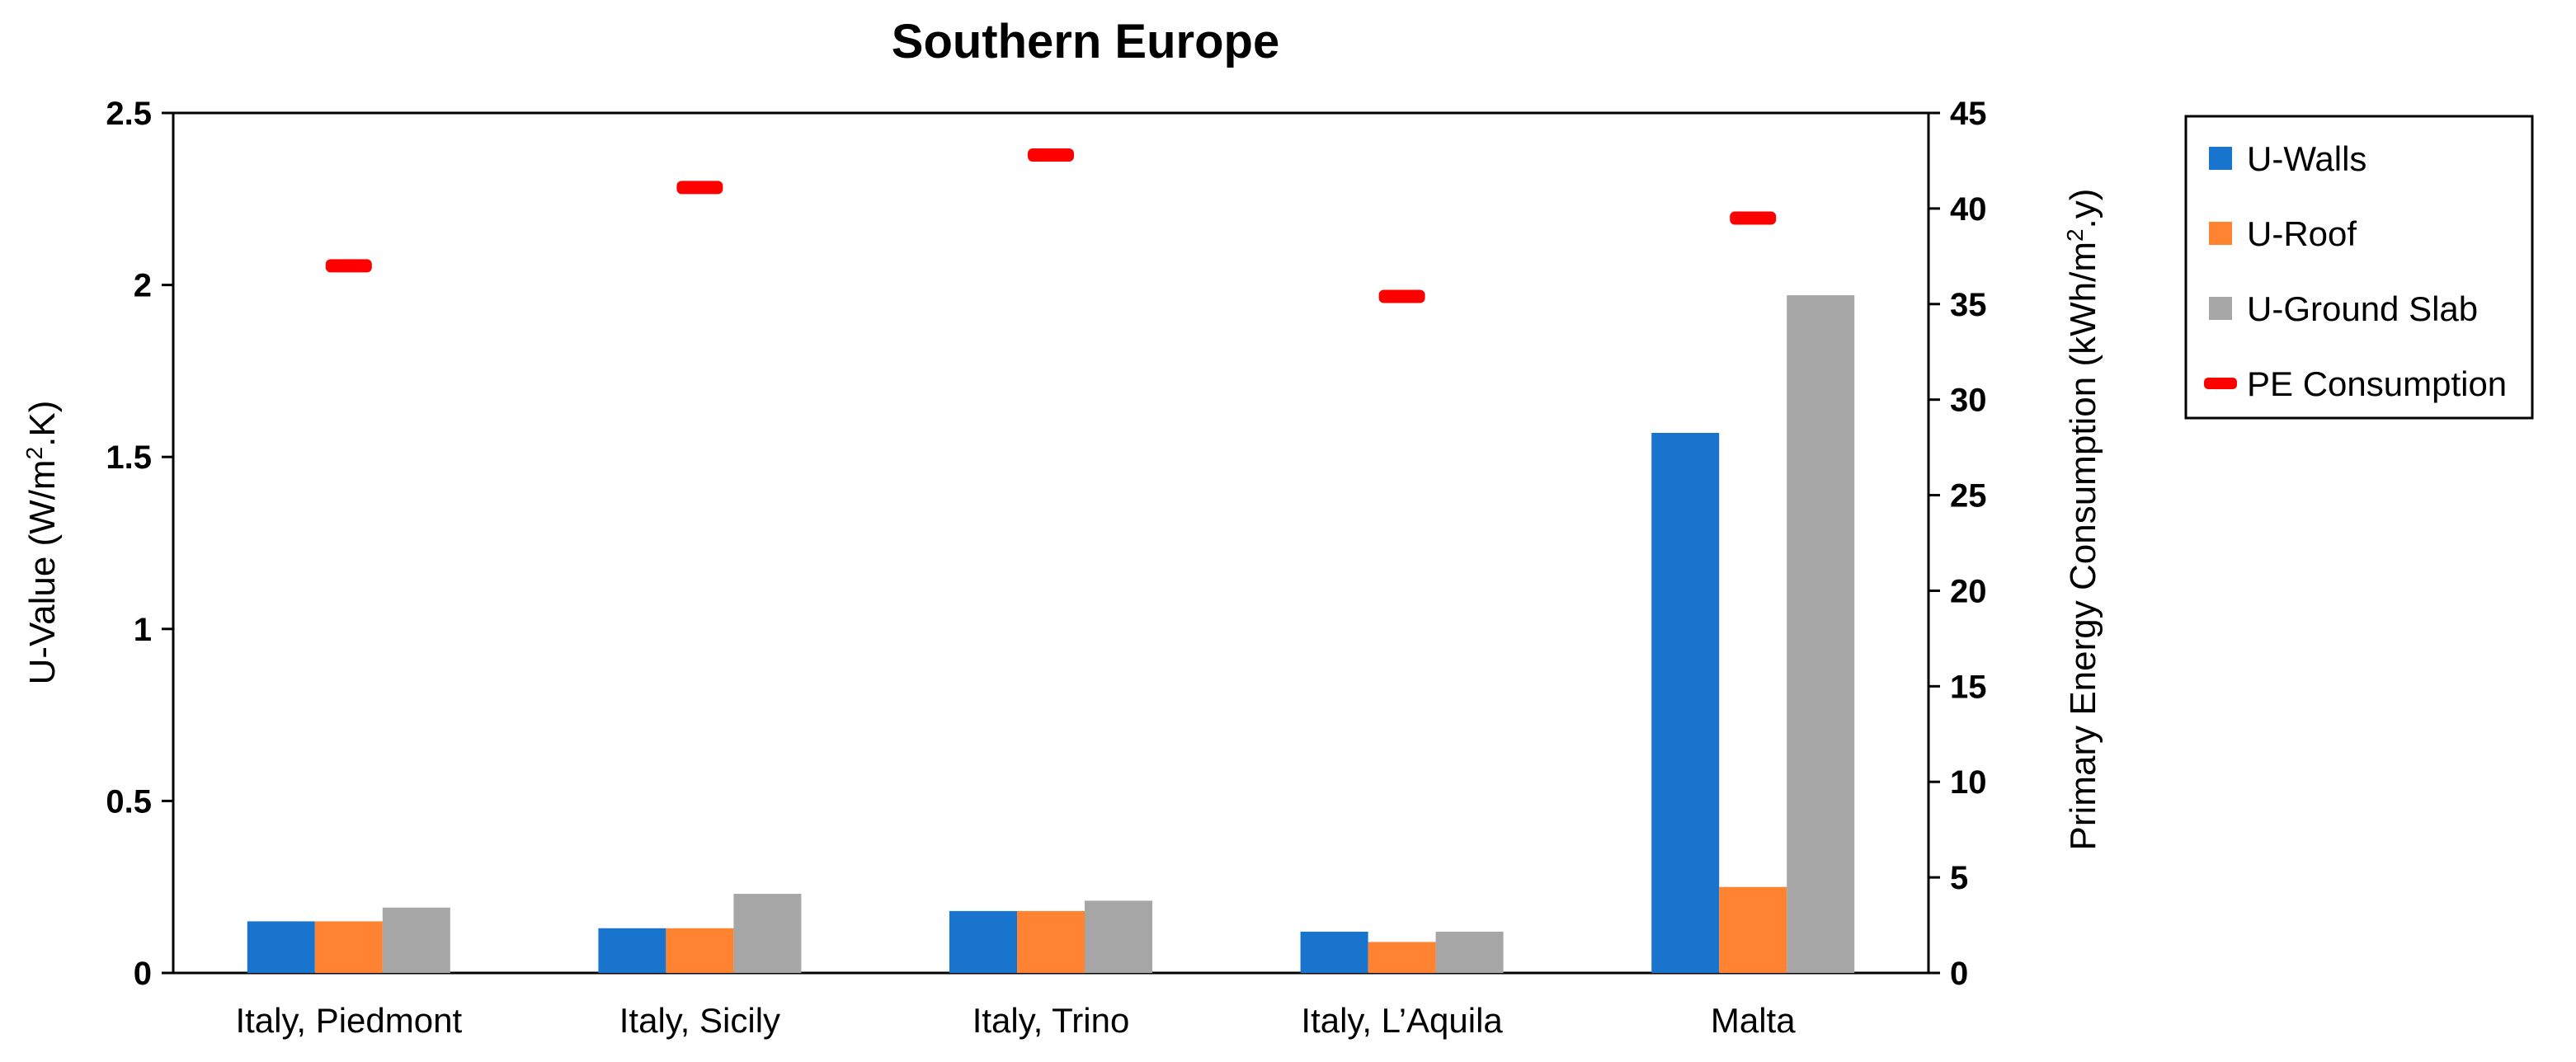 The image size is (2576, 1062). What do you see at coordinates (1968, 782) in the screenshot?
I see `right-tick-label-2: 10` at bounding box center [1968, 782].